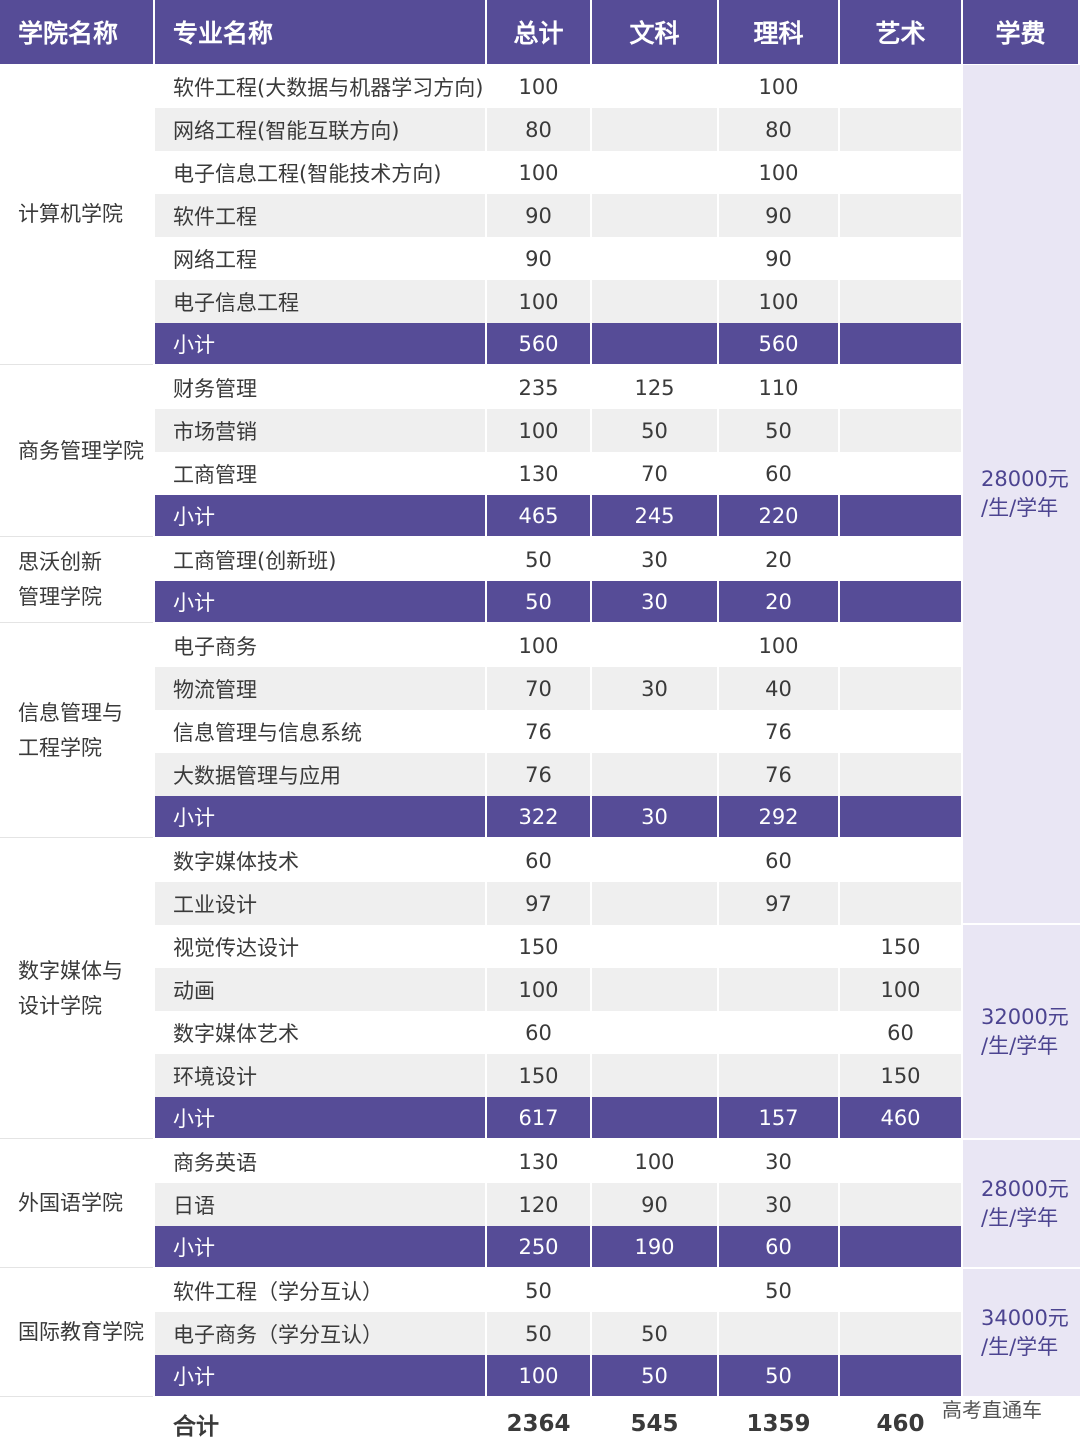  I want to click on major-name: 信息管理与信息系统, so click(267, 732).